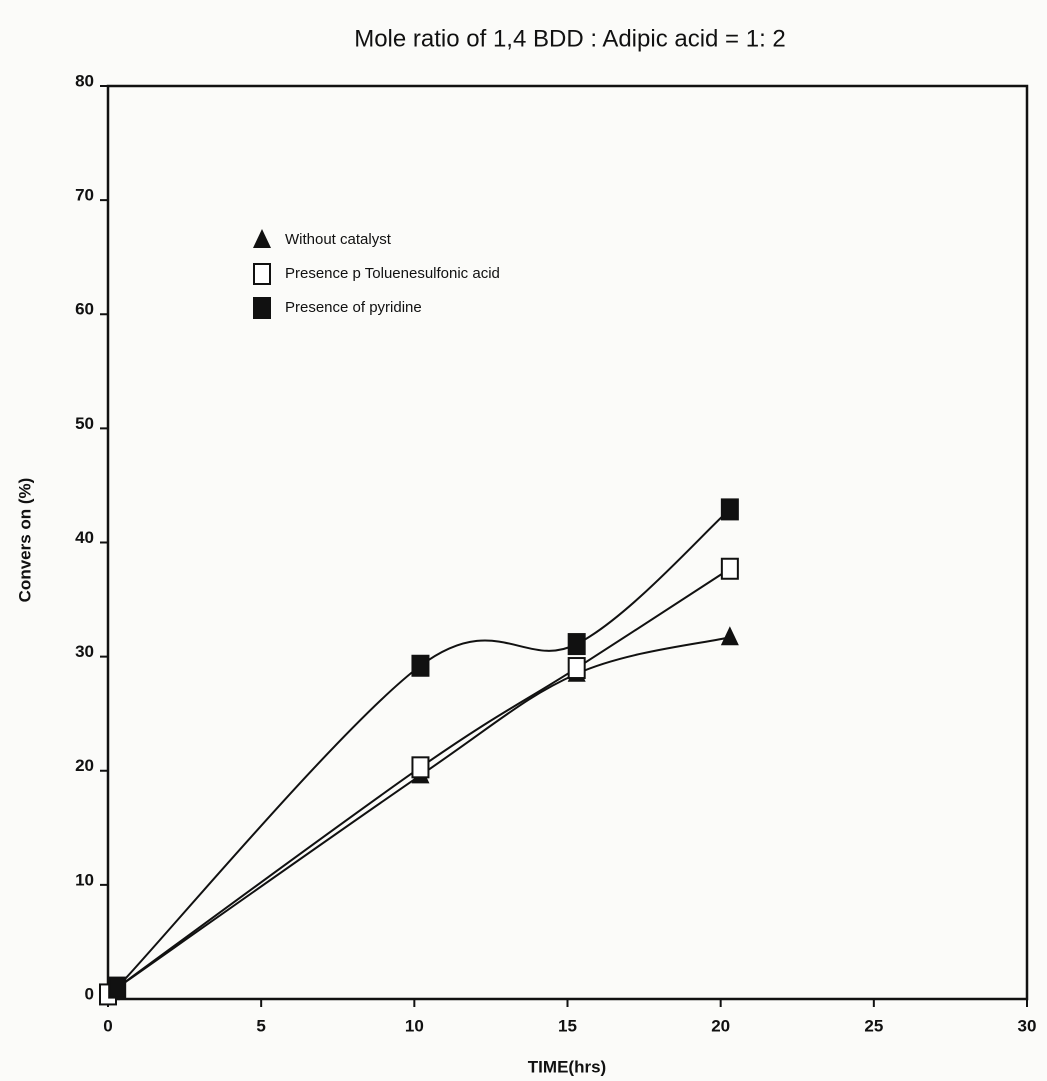 This screenshot has width=1047, height=1081. What do you see at coordinates (84, 537) in the screenshot?
I see `y-tick-label: 40` at bounding box center [84, 537].